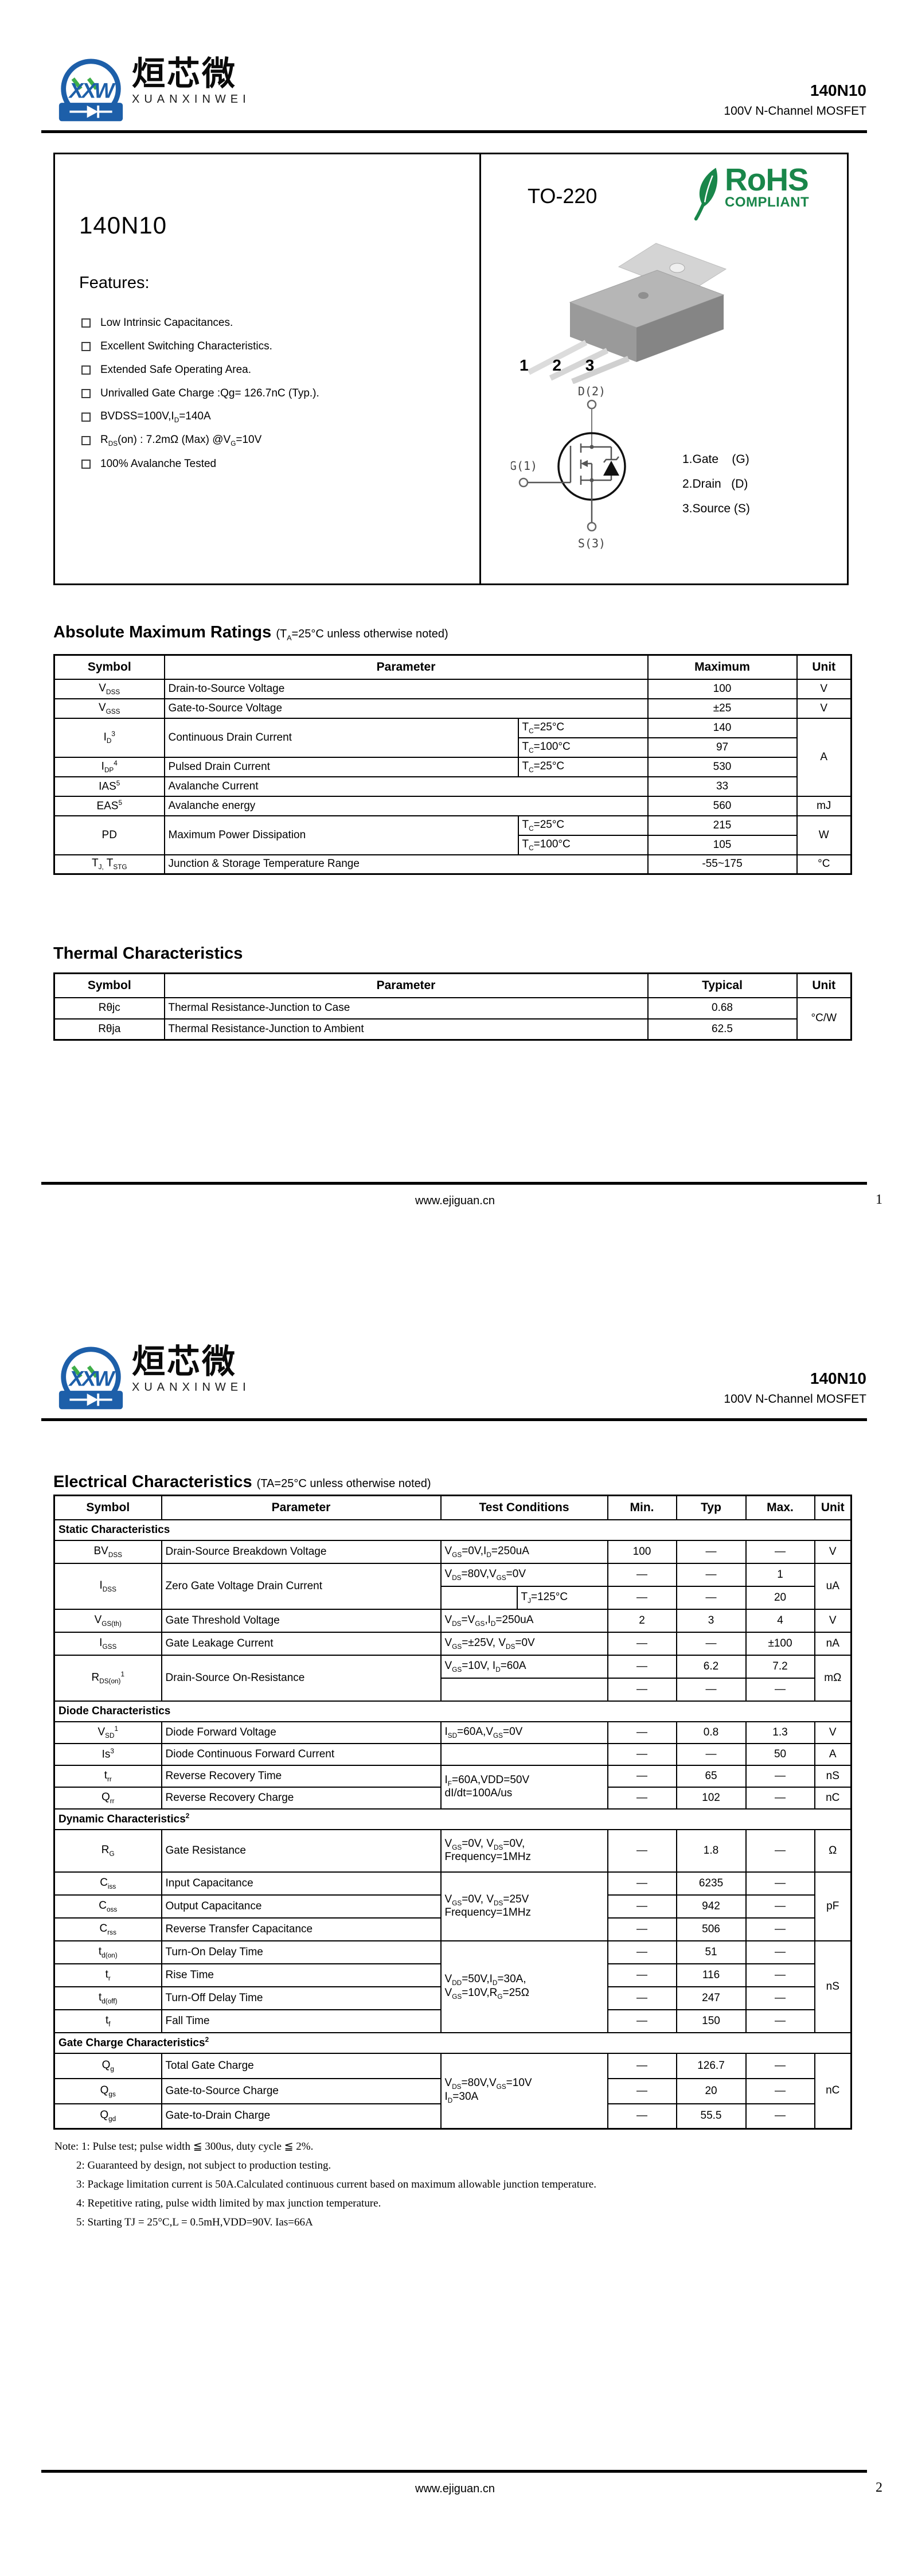 This screenshot has width=910, height=2576. What do you see at coordinates (795, 111) in the screenshot?
I see `part-subtitle: 100V N-Channel MOSFET` at bounding box center [795, 111].